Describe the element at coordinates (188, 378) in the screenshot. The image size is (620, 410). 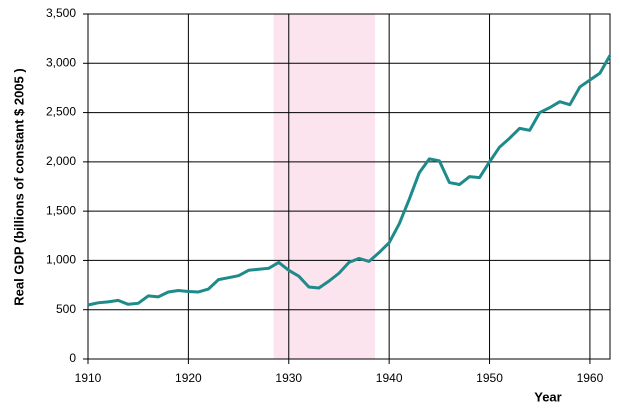
I see `x-tick-label: 1920` at that location.